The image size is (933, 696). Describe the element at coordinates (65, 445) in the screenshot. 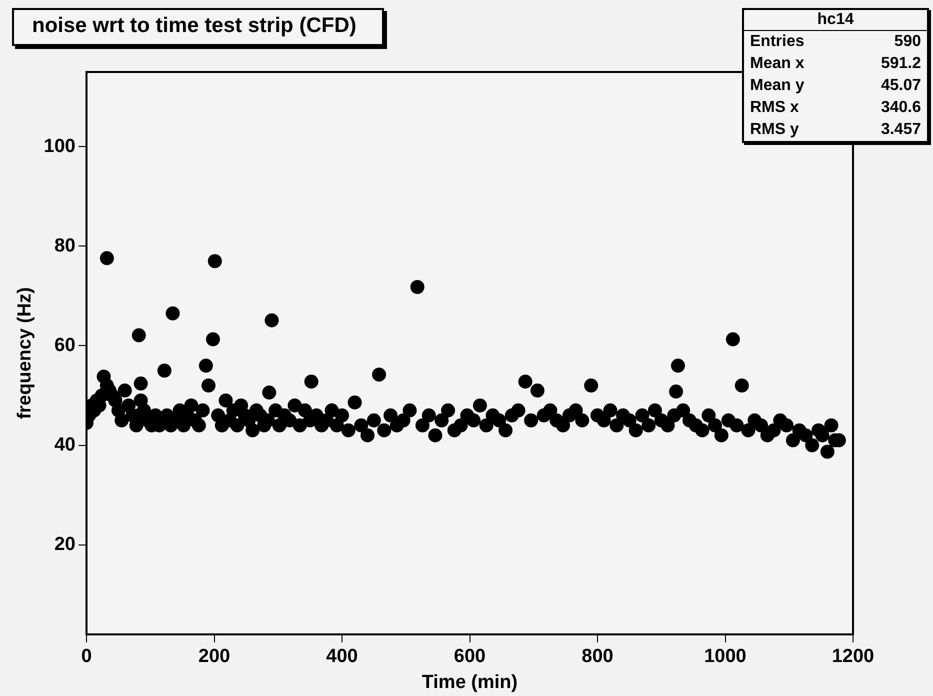

I see `y-tick-label: 40` at that location.